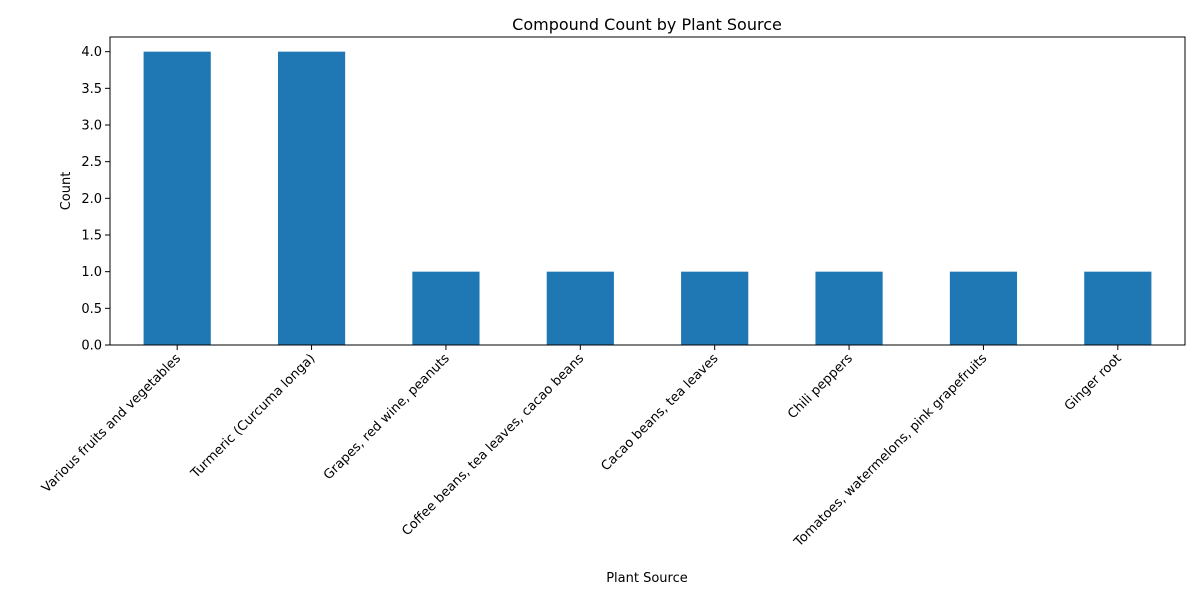 This screenshot has width=1200, height=600. What do you see at coordinates (111, 423) in the screenshot?
I see `x-tick-label: Various fruits and vegetables` at bounding box center [111, 423].